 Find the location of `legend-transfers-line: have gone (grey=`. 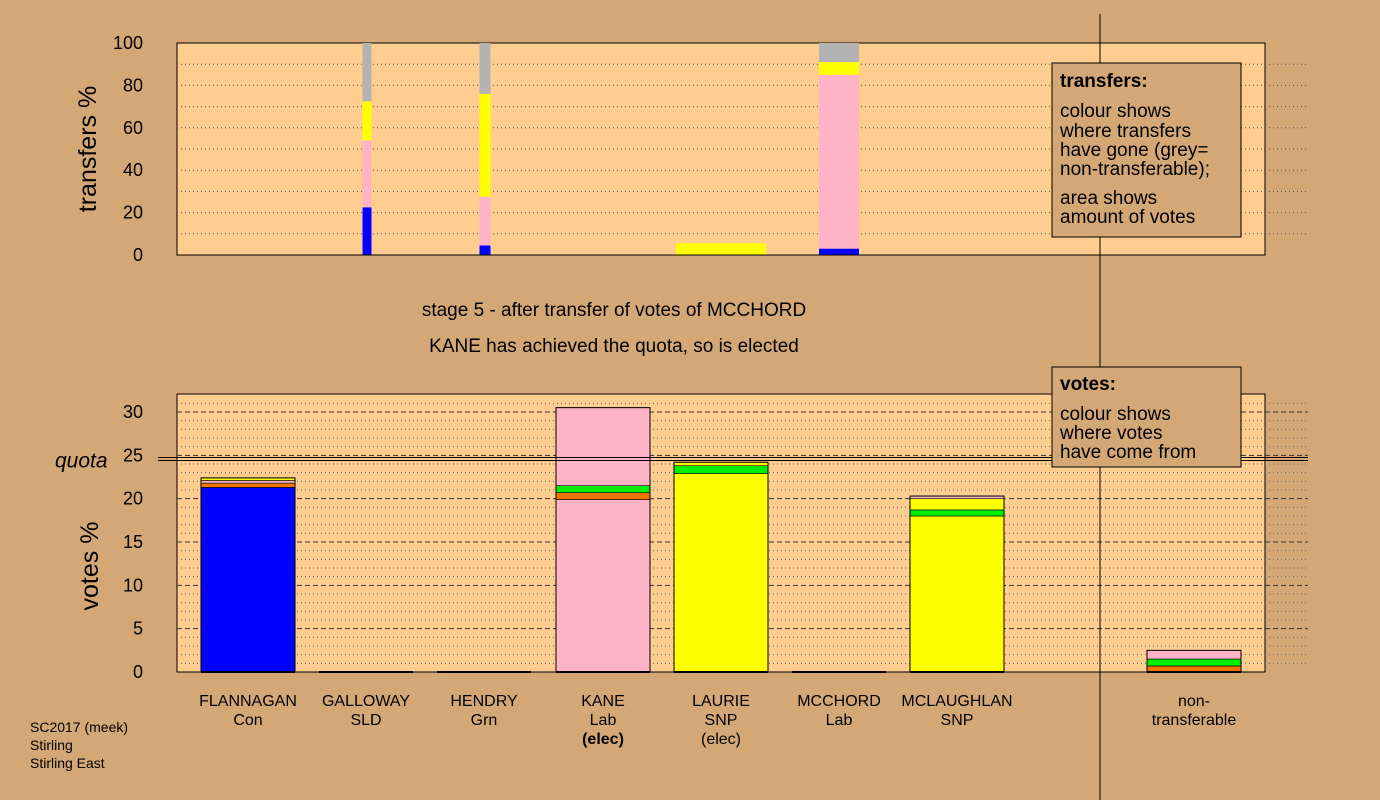

legend-transfers-line: have gone (grey= is located at coordinates (1134, 150).